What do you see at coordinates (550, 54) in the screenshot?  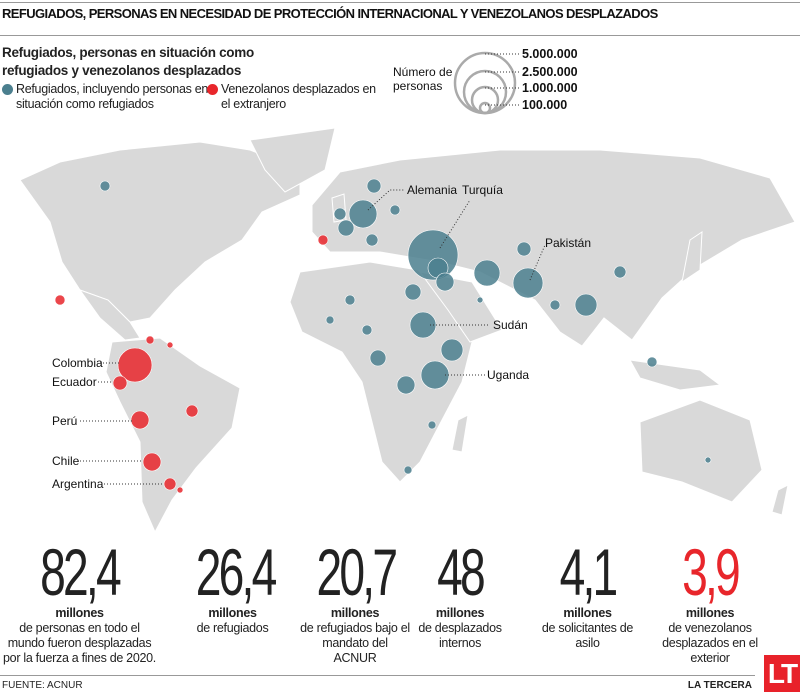 I see `size-label-5m: 5.000.000` at bounding box center [550, 54].